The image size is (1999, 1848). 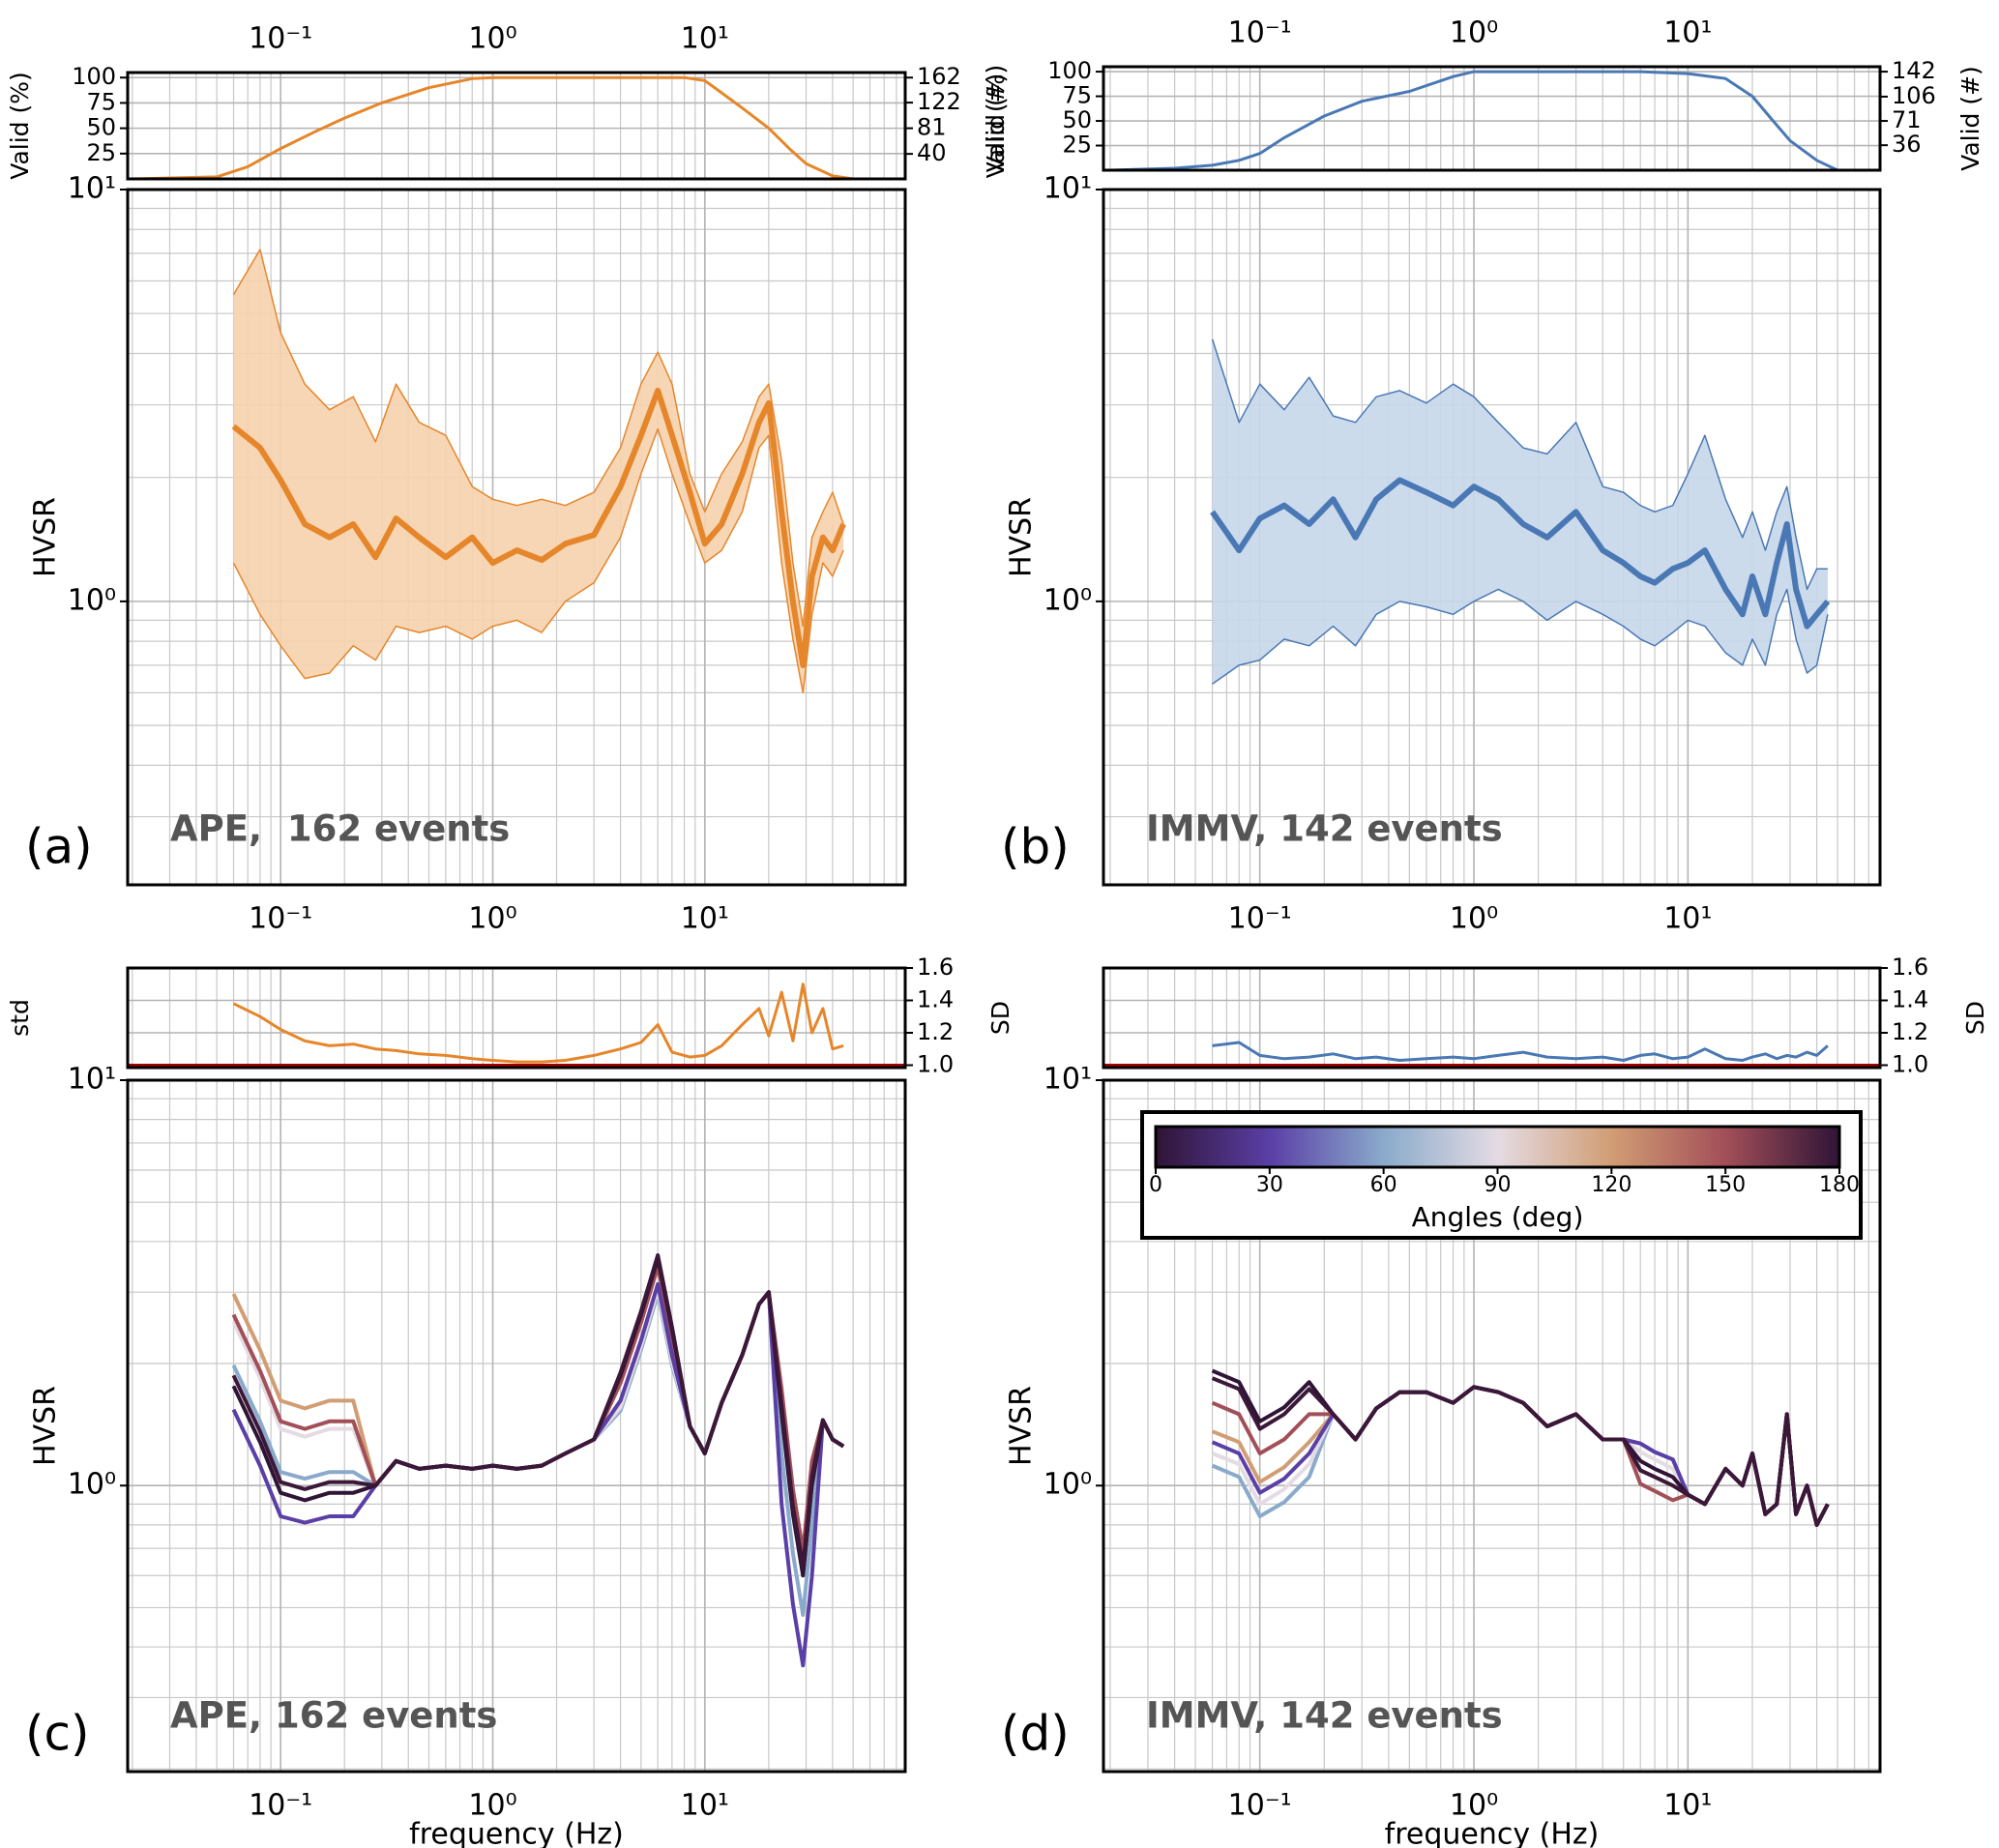 I want to click on panel: 1.0 1.2 1.4 1.6 std SD, so click(x=510, y=1015).